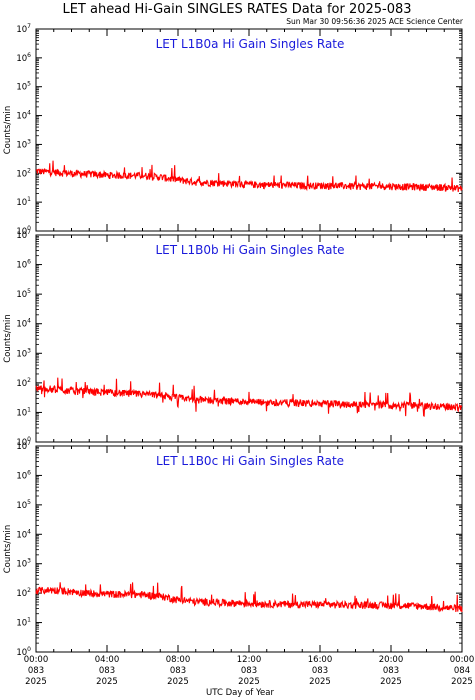  I want to click on panel-title: LET L1B0c Hi Gain Singles Rate, so click(250, 461).